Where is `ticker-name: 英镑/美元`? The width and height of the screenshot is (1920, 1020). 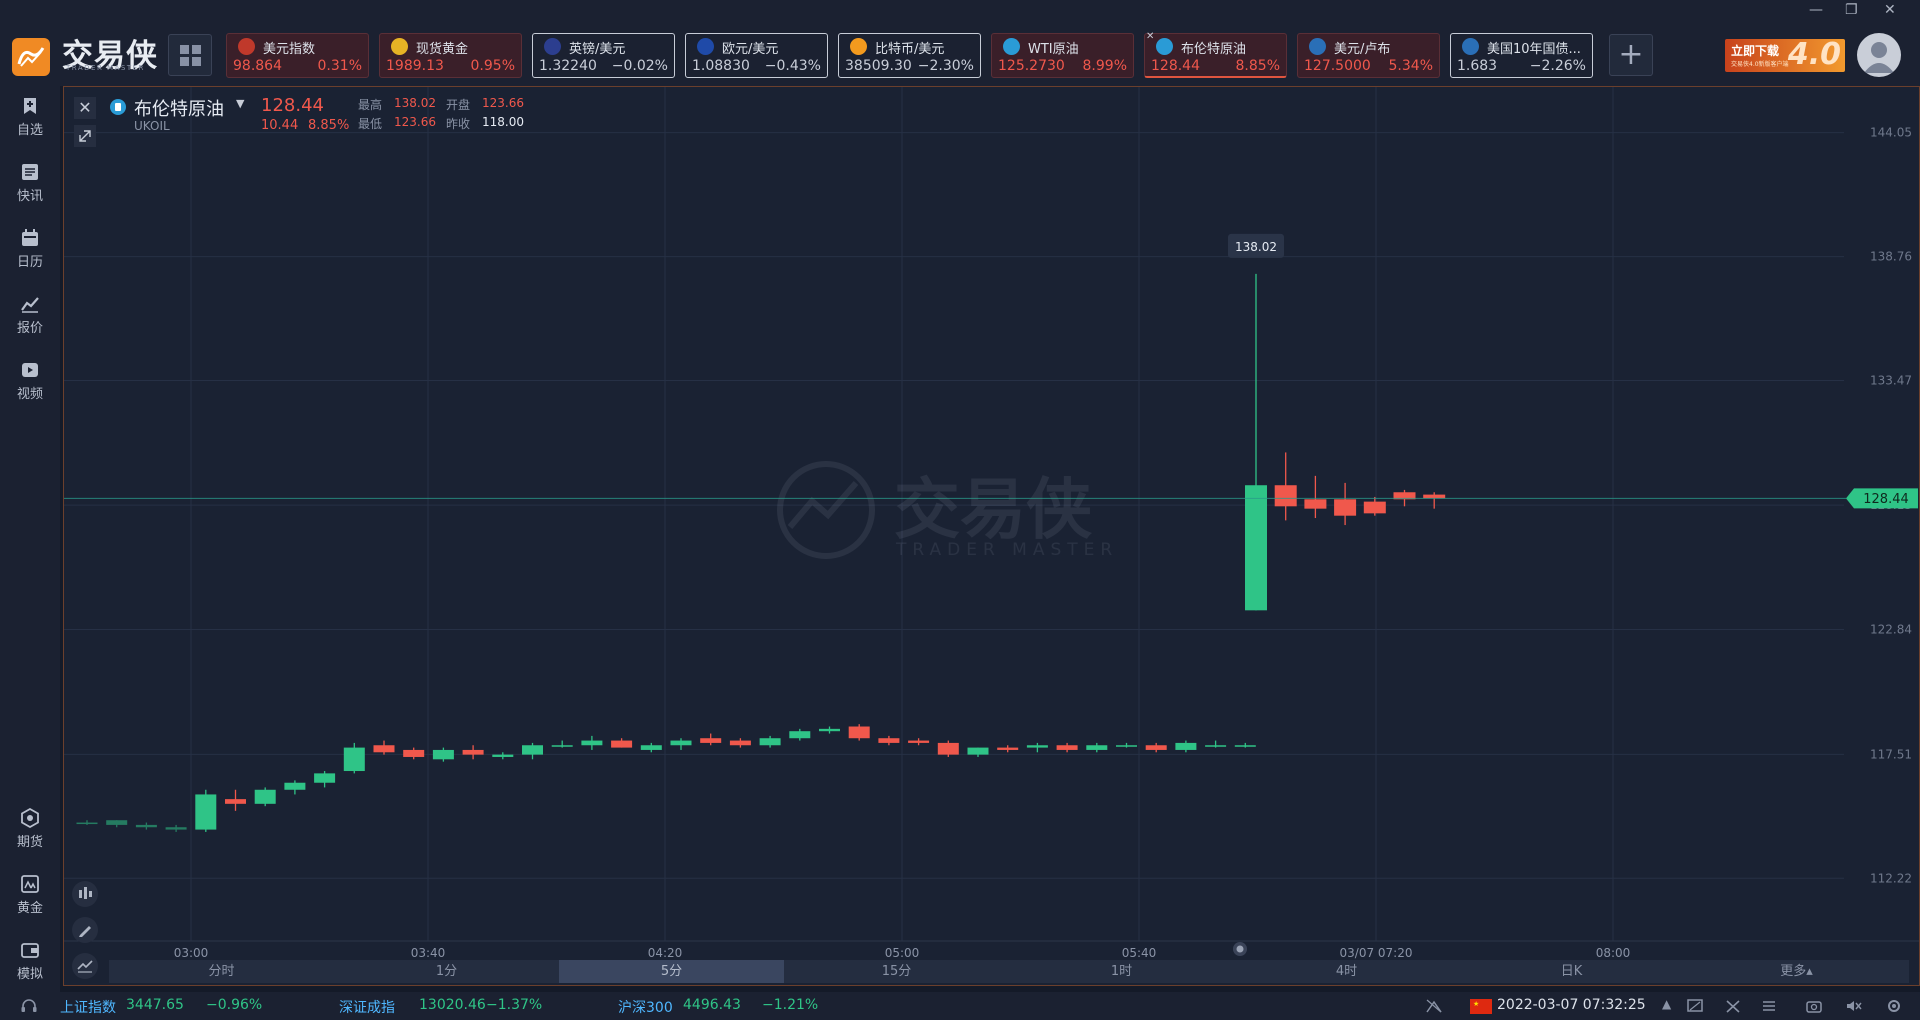 ticker-name: 英镑/美元 is located at coordinates (597, 49).